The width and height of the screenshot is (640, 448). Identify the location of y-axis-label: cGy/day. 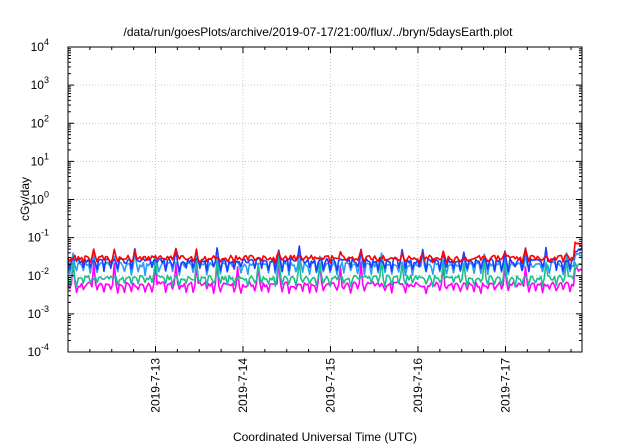
(25, 199).